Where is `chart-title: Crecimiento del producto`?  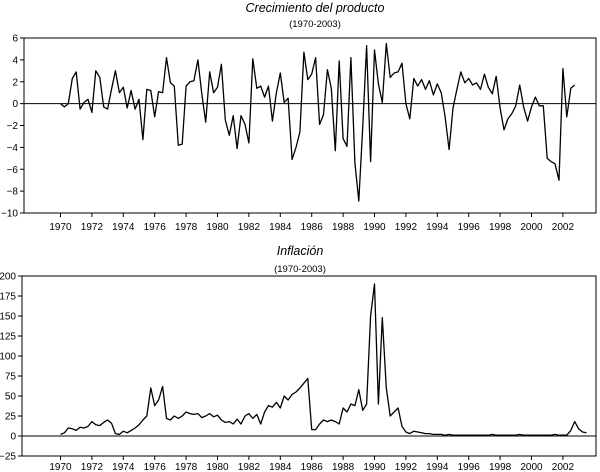 chart-title: Crecimiento del producto is located at coordinates (315, 8).